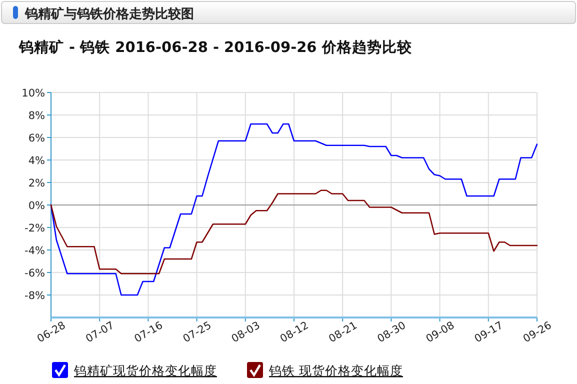 The height and width of the screenshot is (384, 577). I want to click on y-tick-label: 0%, so click(37, 206).